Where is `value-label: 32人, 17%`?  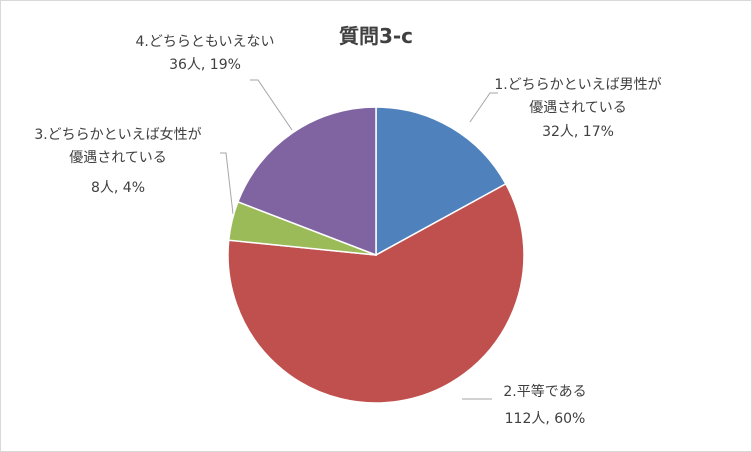 value-label: 32人, 17% is located at coordinates (578, 132).